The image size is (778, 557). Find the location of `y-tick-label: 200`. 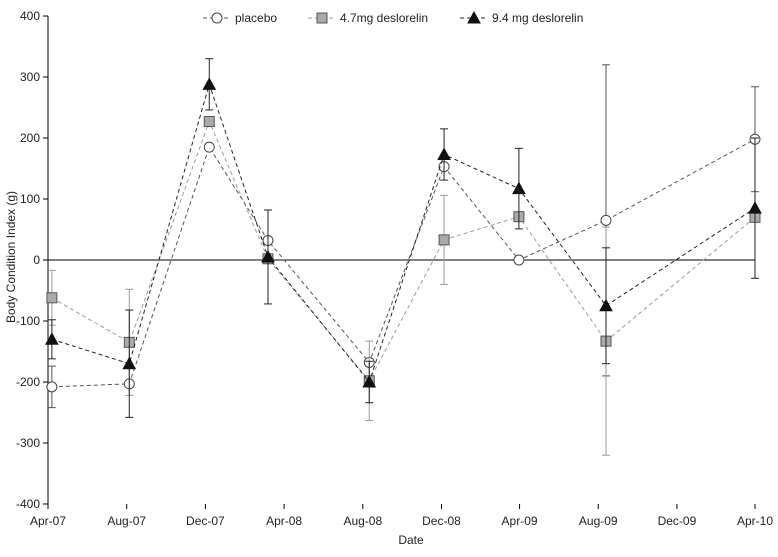

y-tick-label: 200 is located at coordinates (30, 138).